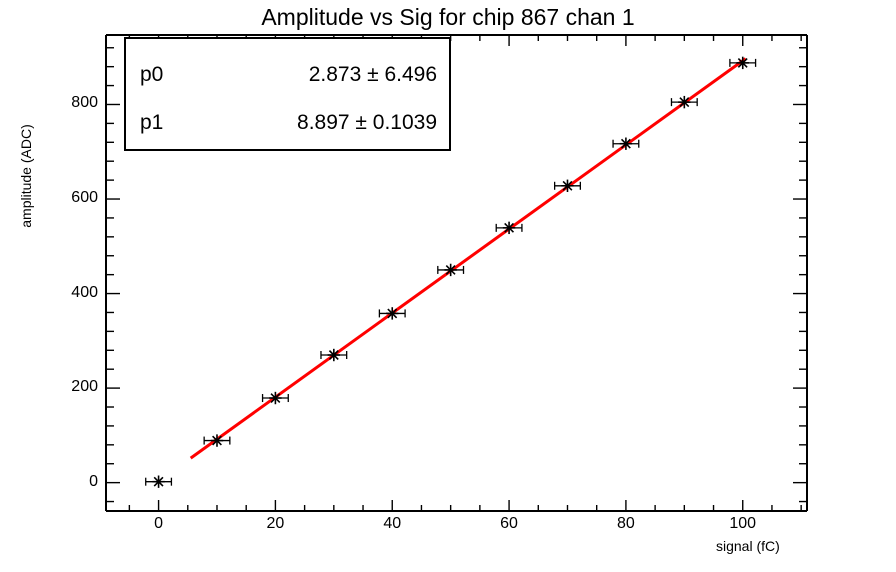  Describe the element at coordinates (275, 523) in the screenshot. I see `x-tick-label: 20` at that location.